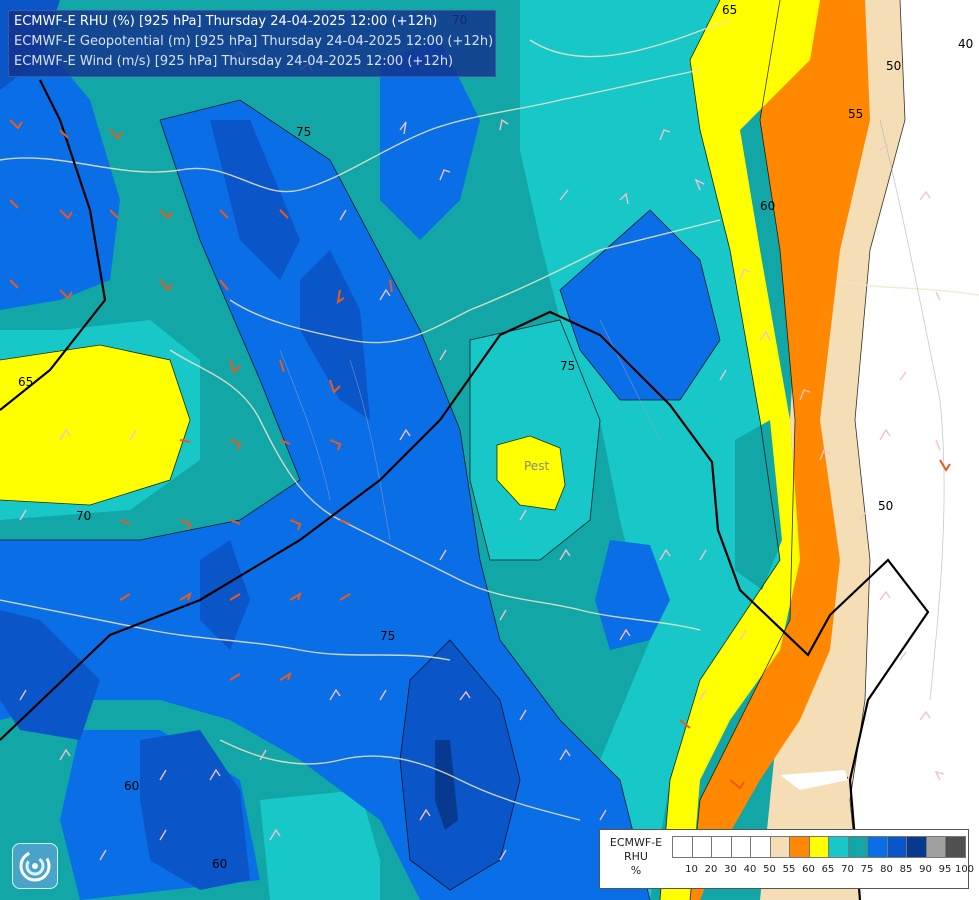 The width and height of the screenshot is (979, 900). Describe the element at coordinates (691, 869) in the screenshot. I see `legend-tick-label: 10` at that location.